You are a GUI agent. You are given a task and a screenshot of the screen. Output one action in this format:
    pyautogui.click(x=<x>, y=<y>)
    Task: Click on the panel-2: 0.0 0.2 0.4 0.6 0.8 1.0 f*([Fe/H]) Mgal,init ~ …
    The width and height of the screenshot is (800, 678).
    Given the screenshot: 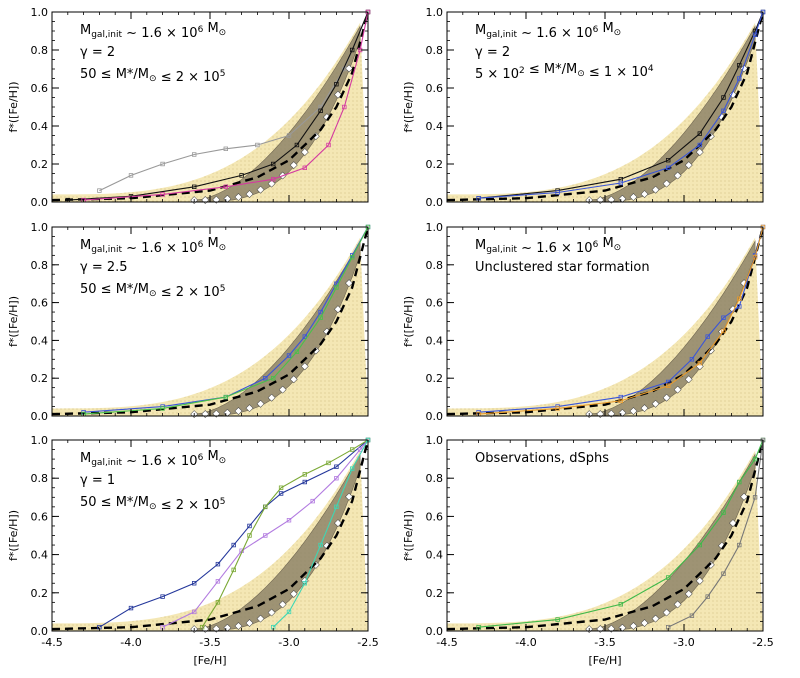 What is the action you would take?
    pyautogui.click(x=584, y=107)
    